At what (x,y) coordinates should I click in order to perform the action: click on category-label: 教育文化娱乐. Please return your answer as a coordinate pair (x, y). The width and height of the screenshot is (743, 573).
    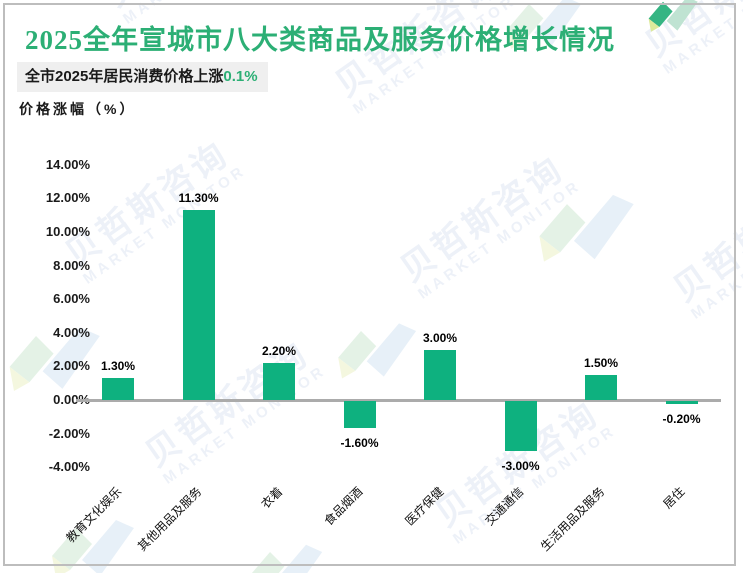
    Looking at the image, I should click on (94, 515).